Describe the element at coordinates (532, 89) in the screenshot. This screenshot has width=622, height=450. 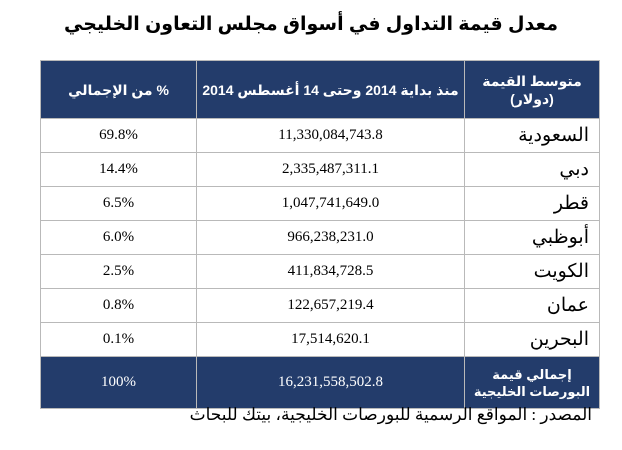
I see `header-name: متوسط القيمة (دولار)` at that location.